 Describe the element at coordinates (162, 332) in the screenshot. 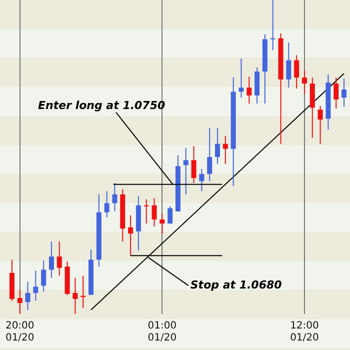

I see `x-tick-label: 01:00 01/20` at that location.